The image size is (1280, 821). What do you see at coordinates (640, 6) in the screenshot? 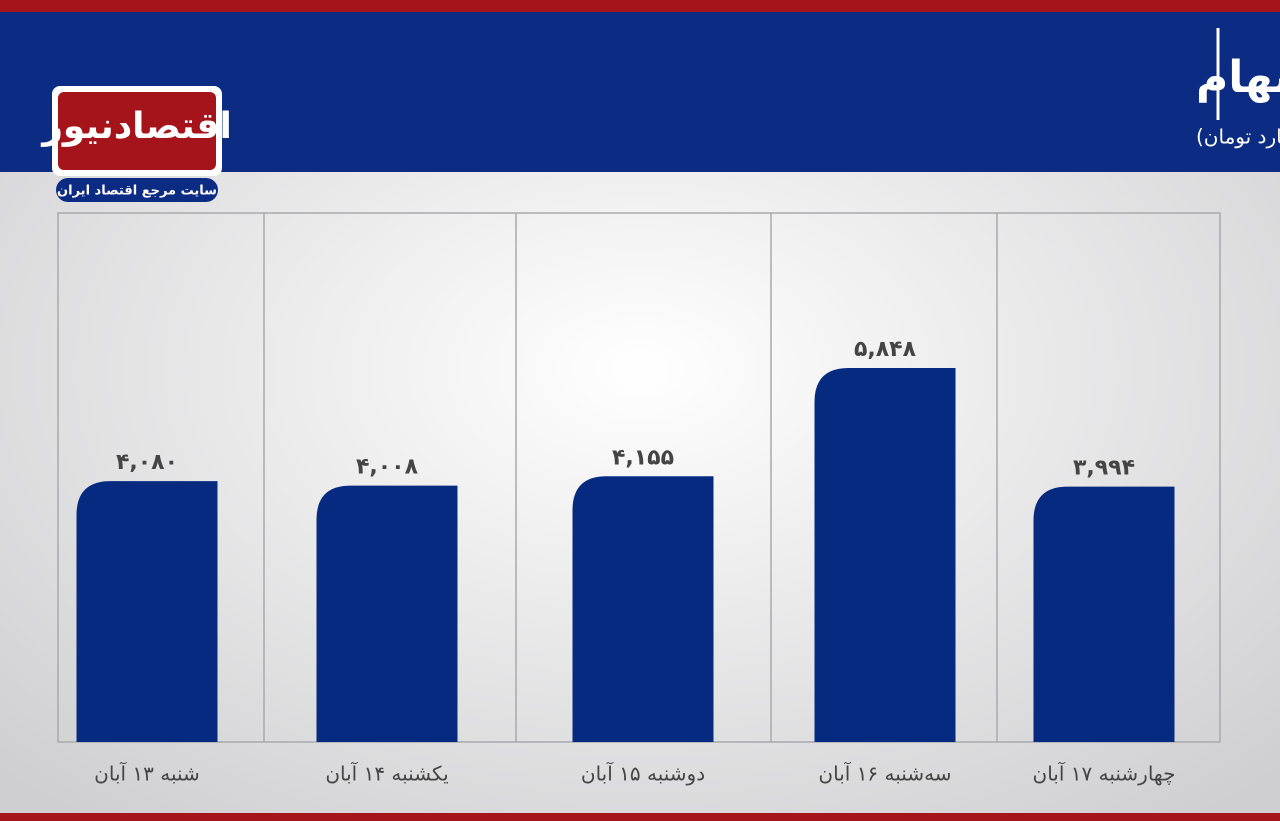
I see `top-stripe` at bounding box center [640, 6].